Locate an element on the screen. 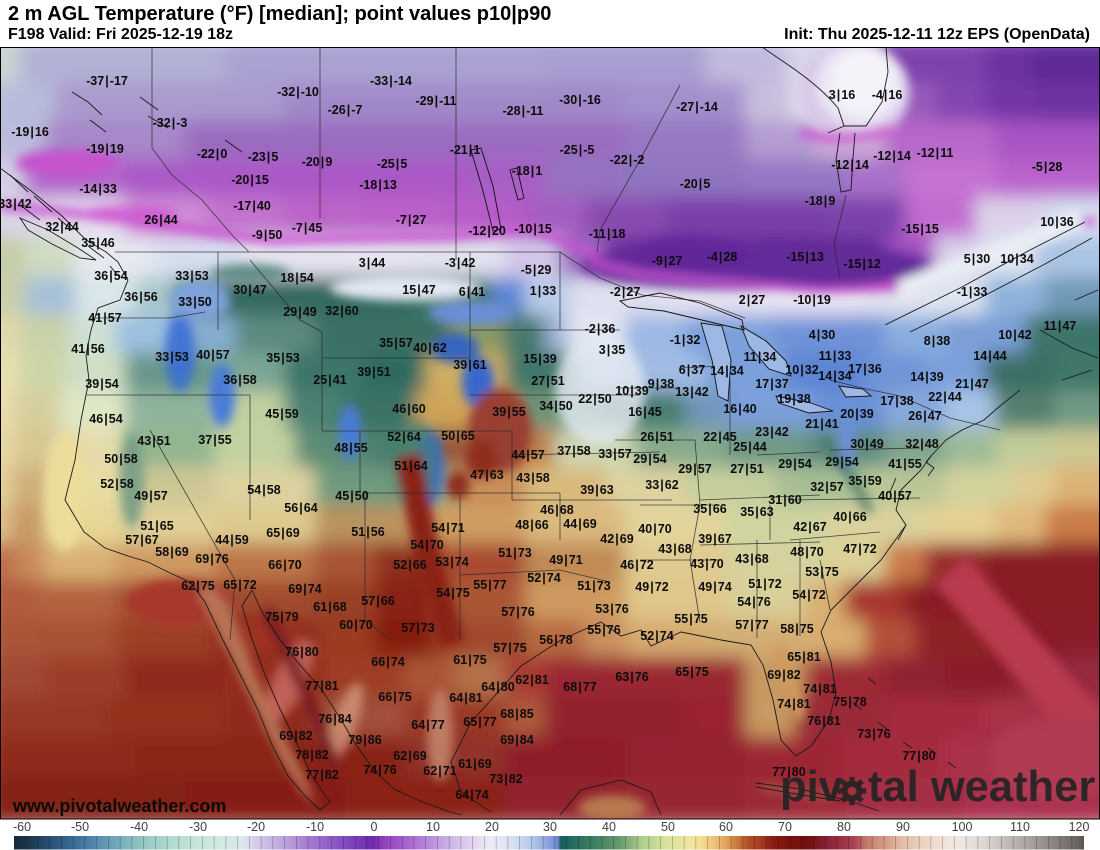  svg-text: 78 | 82 is located at coordinates (311, 755).